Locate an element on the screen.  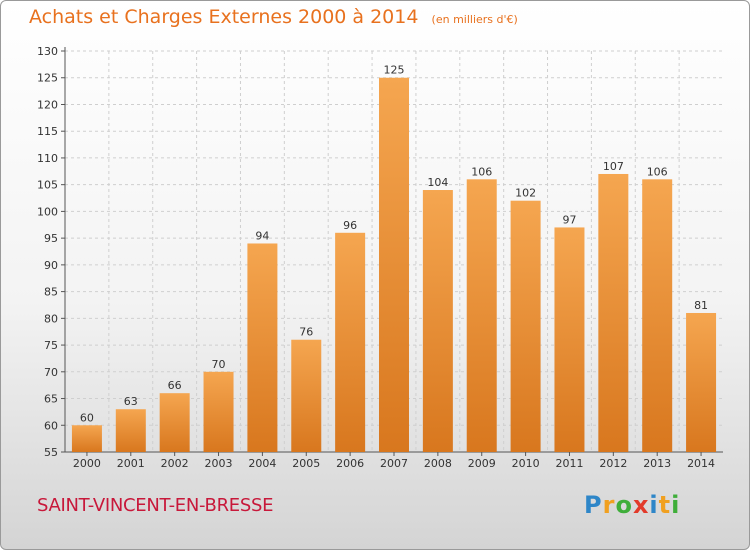
y-tick-label: 90 is located at coordinates (51, 265).